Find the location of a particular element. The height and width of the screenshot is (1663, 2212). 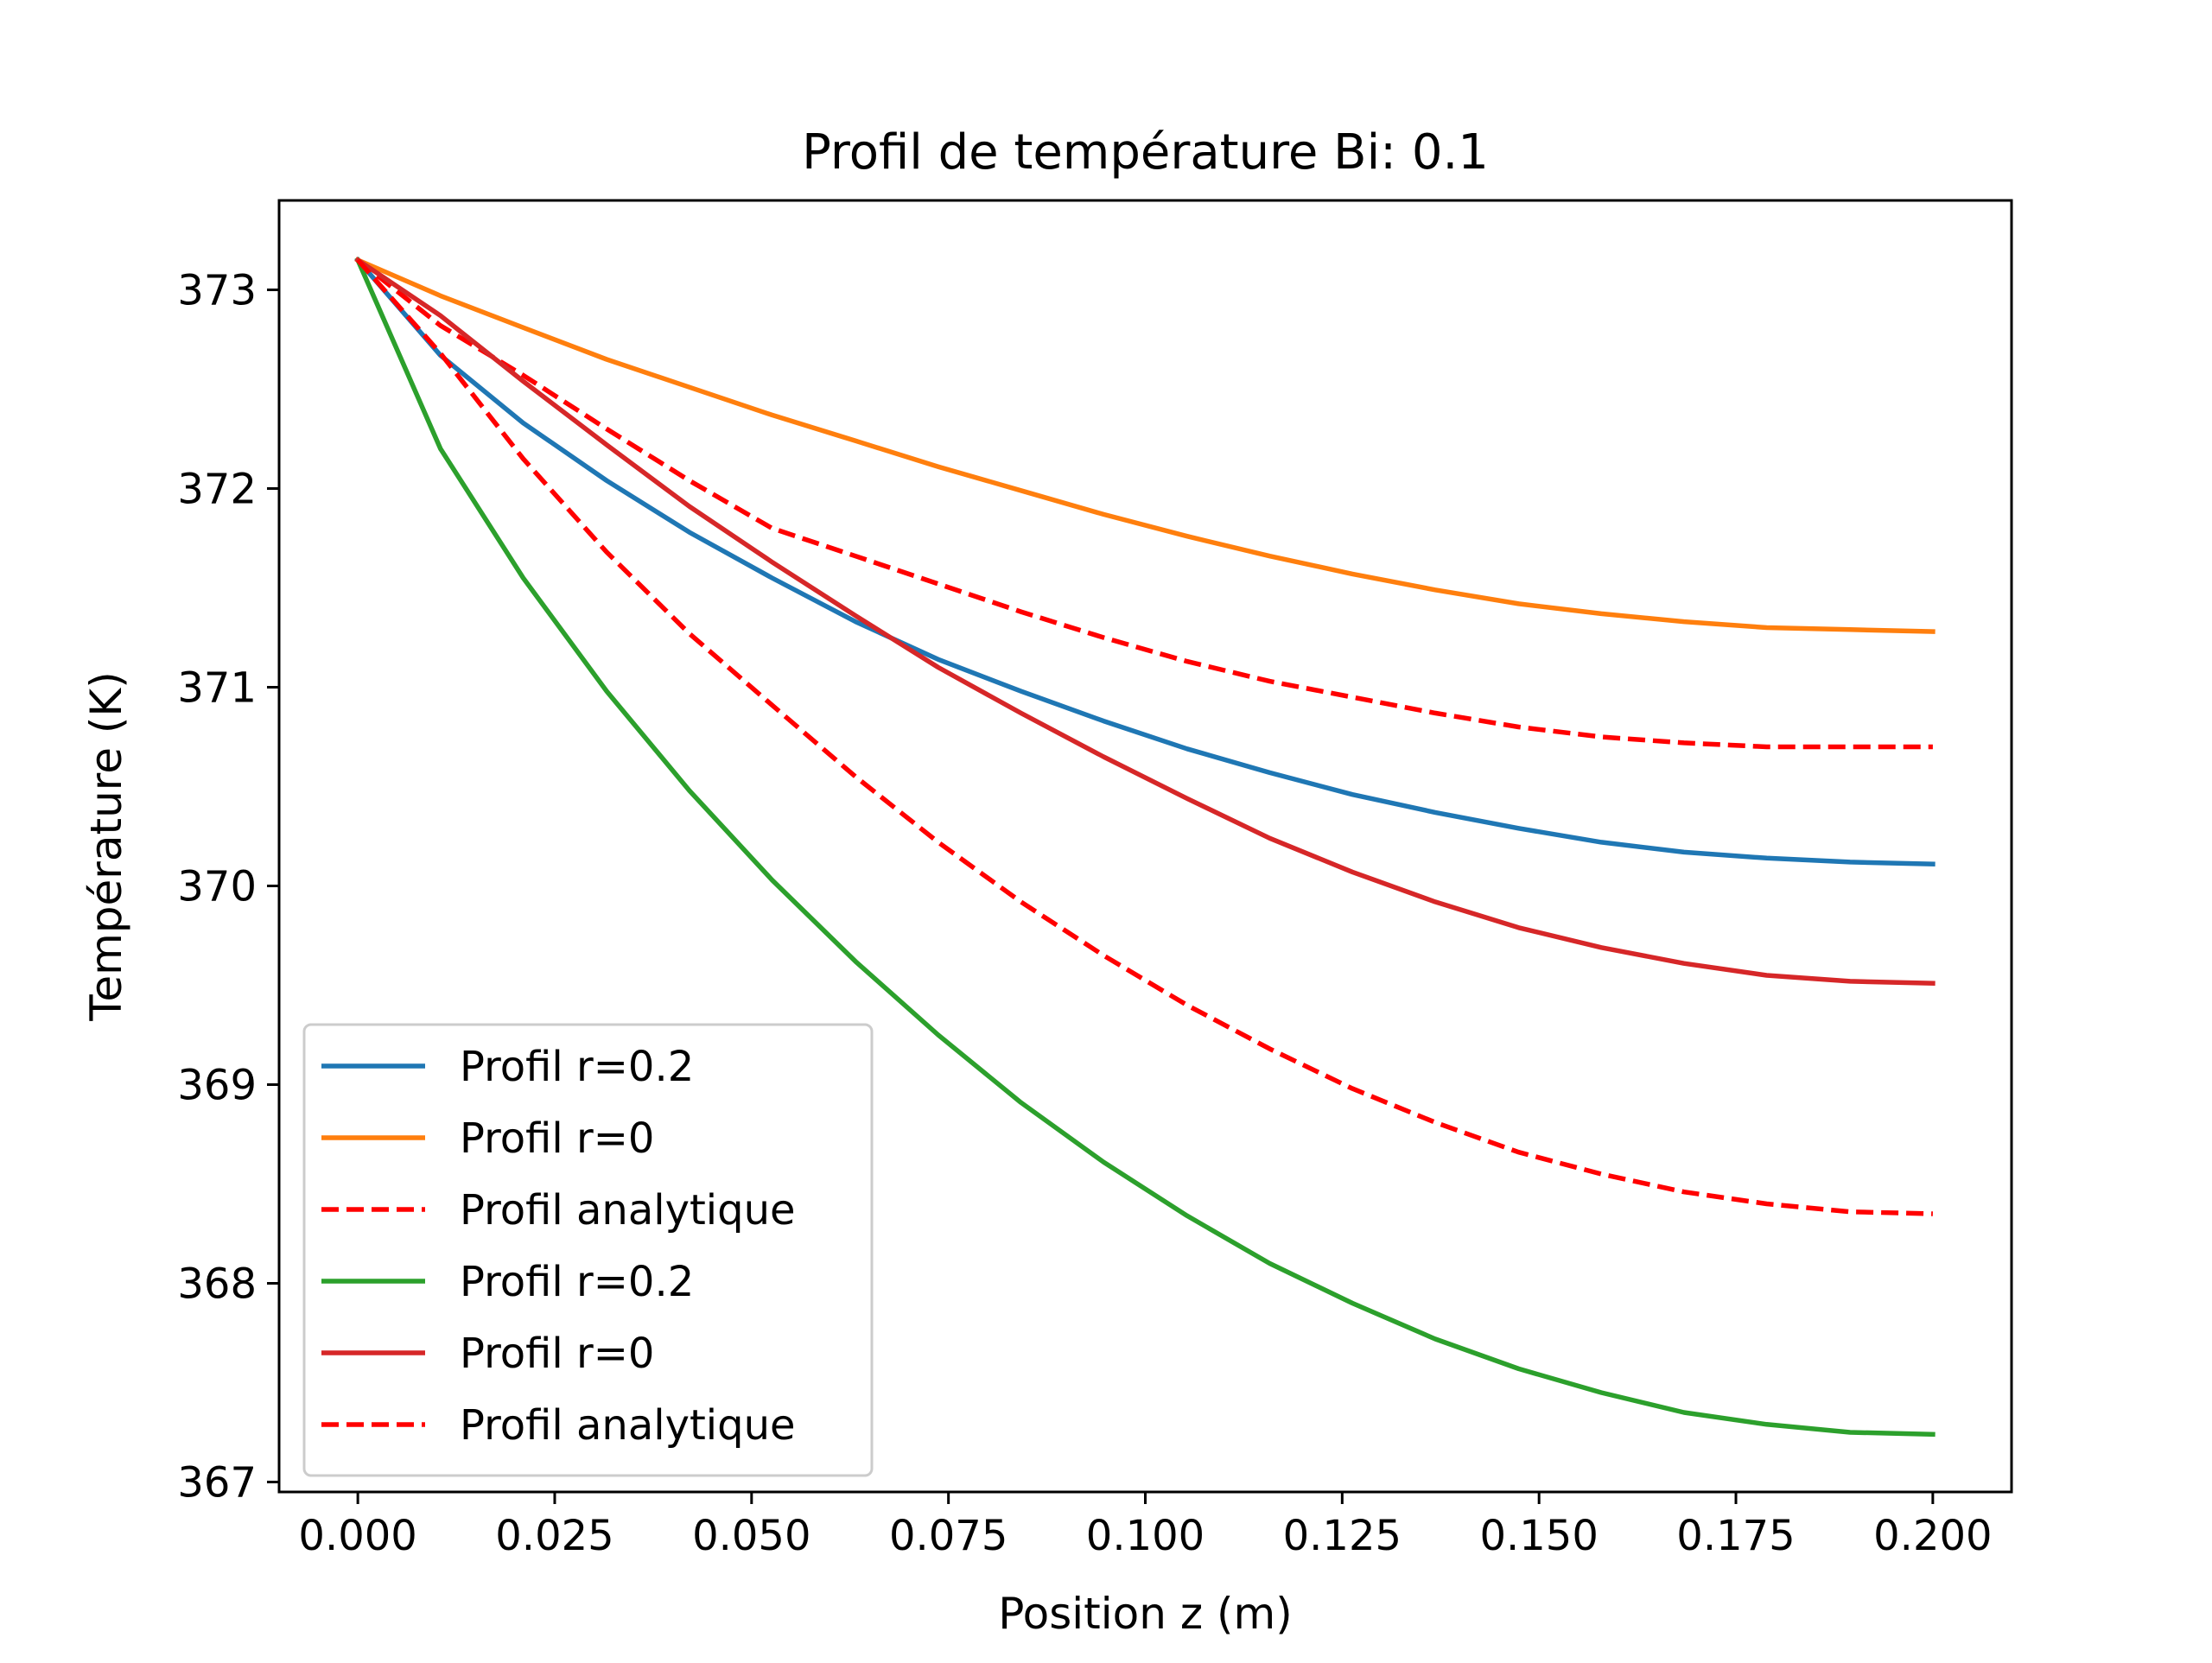

x-tick-label: 0.000 is located at coordinates (357, 1536).